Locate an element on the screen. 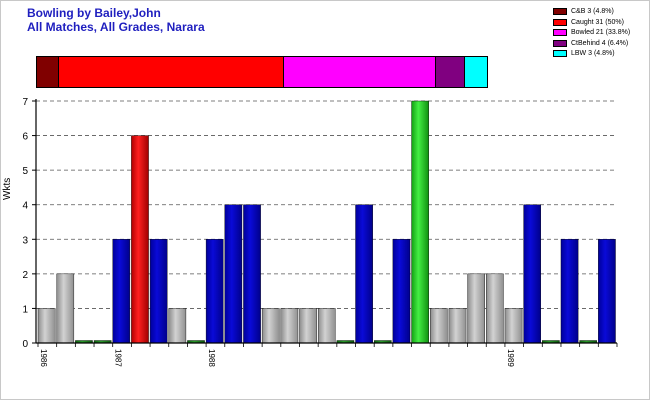 The image size is (650, 400). y-tick-label: 6 is located at coordinates (25, 137).